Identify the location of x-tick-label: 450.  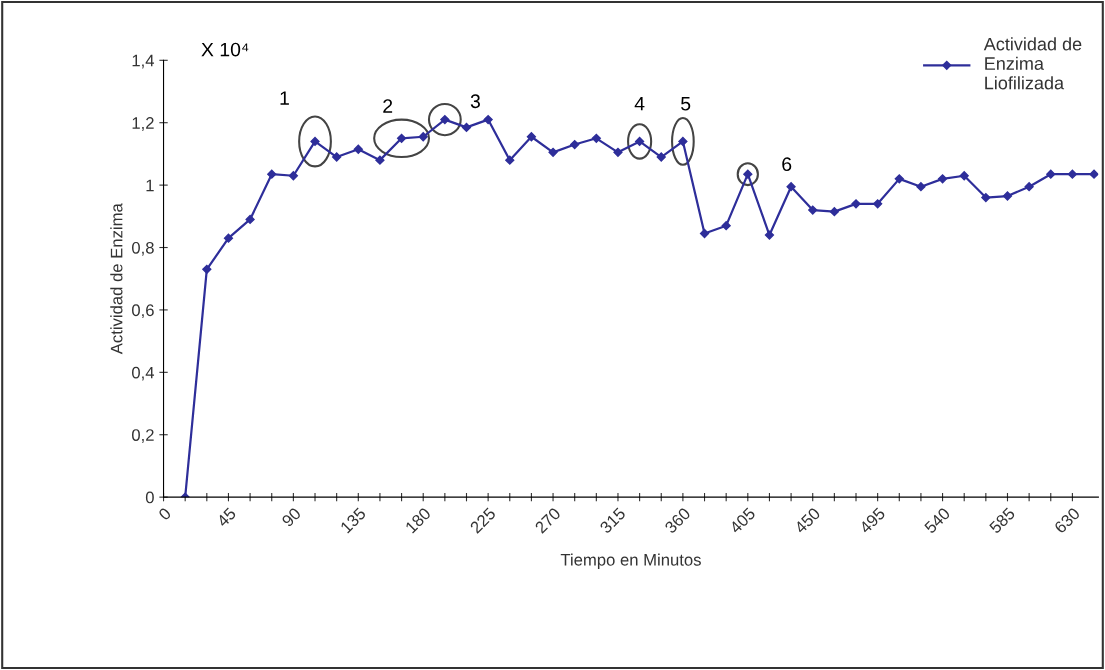
(807, 520).